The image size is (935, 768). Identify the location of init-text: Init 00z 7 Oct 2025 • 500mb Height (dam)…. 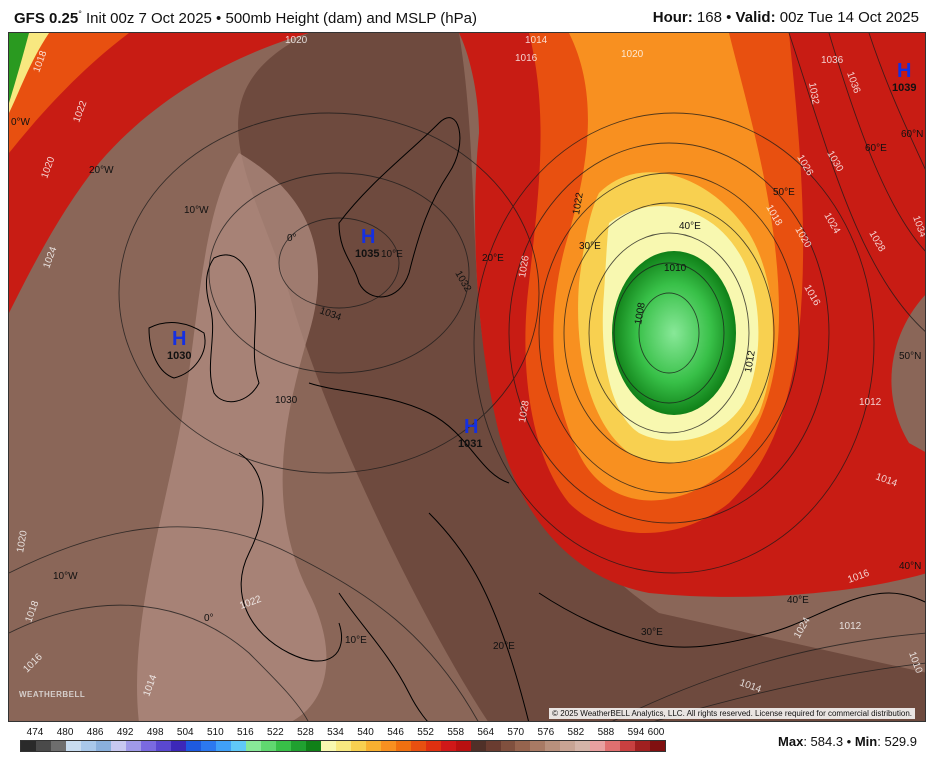
(279, 18).